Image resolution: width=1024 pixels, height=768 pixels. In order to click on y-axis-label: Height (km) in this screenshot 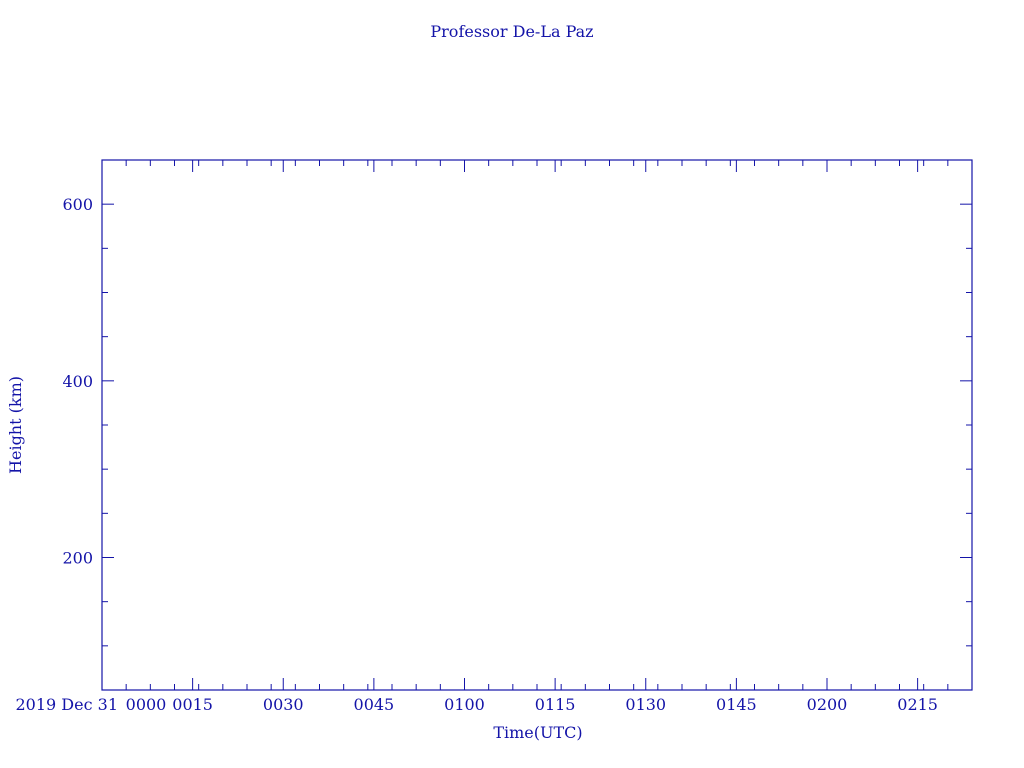, I will do `click(15, 425)`.